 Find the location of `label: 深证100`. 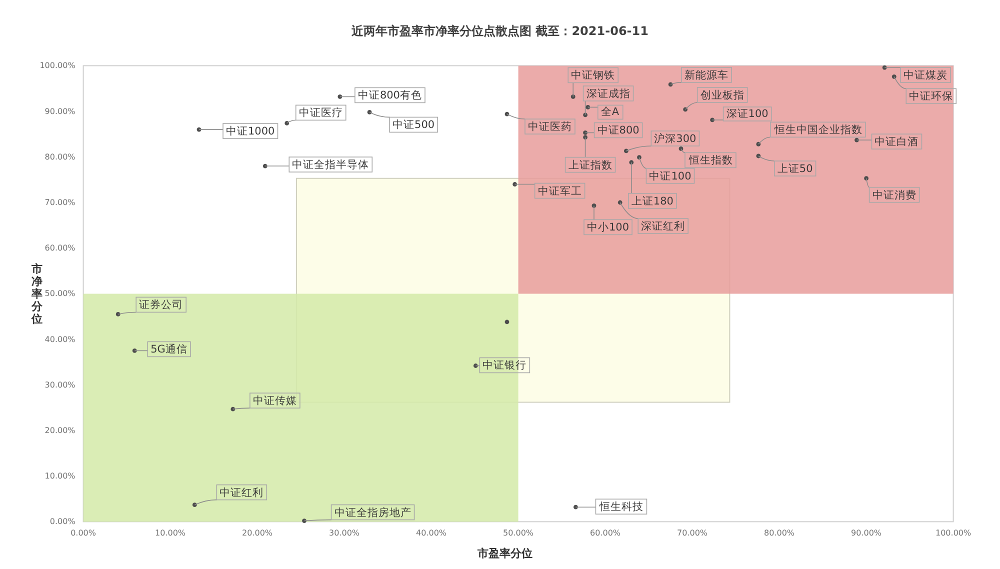

label: 深证100 is located at coordinates (742, 114).